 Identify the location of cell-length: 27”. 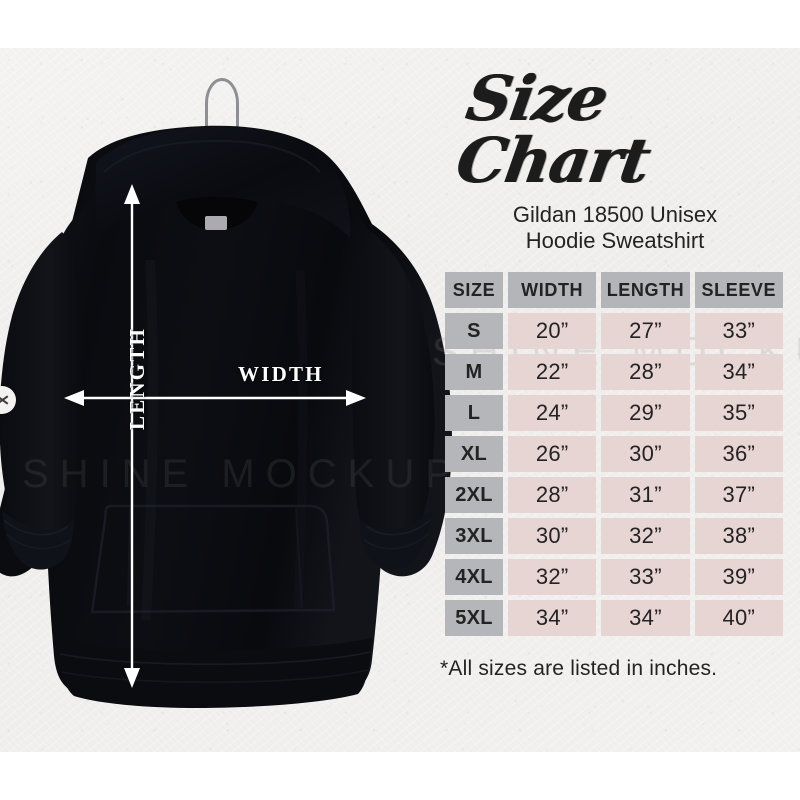
(645, 331).